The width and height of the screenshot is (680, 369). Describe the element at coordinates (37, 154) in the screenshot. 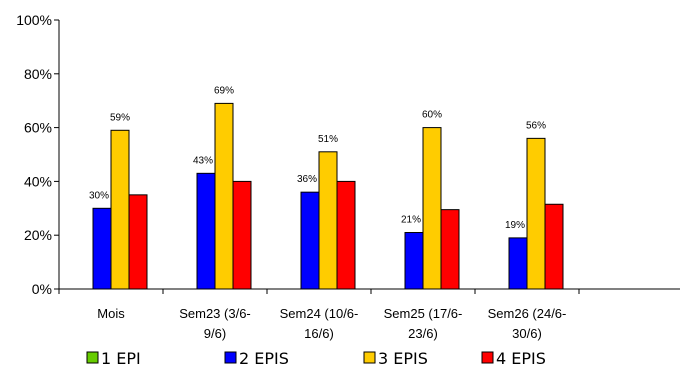

I see `y-axis-ticks: 0% 20% 40% 60% 80% 100%` at that location.